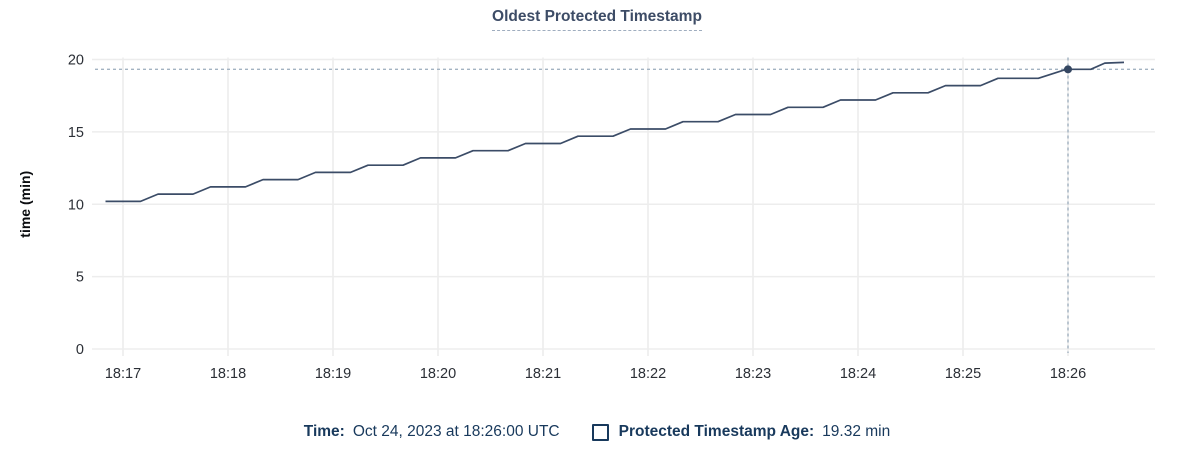  Describe the element at coordinates (80, 278) in the screenshot. I see `y-tick-label: 5` at that location.